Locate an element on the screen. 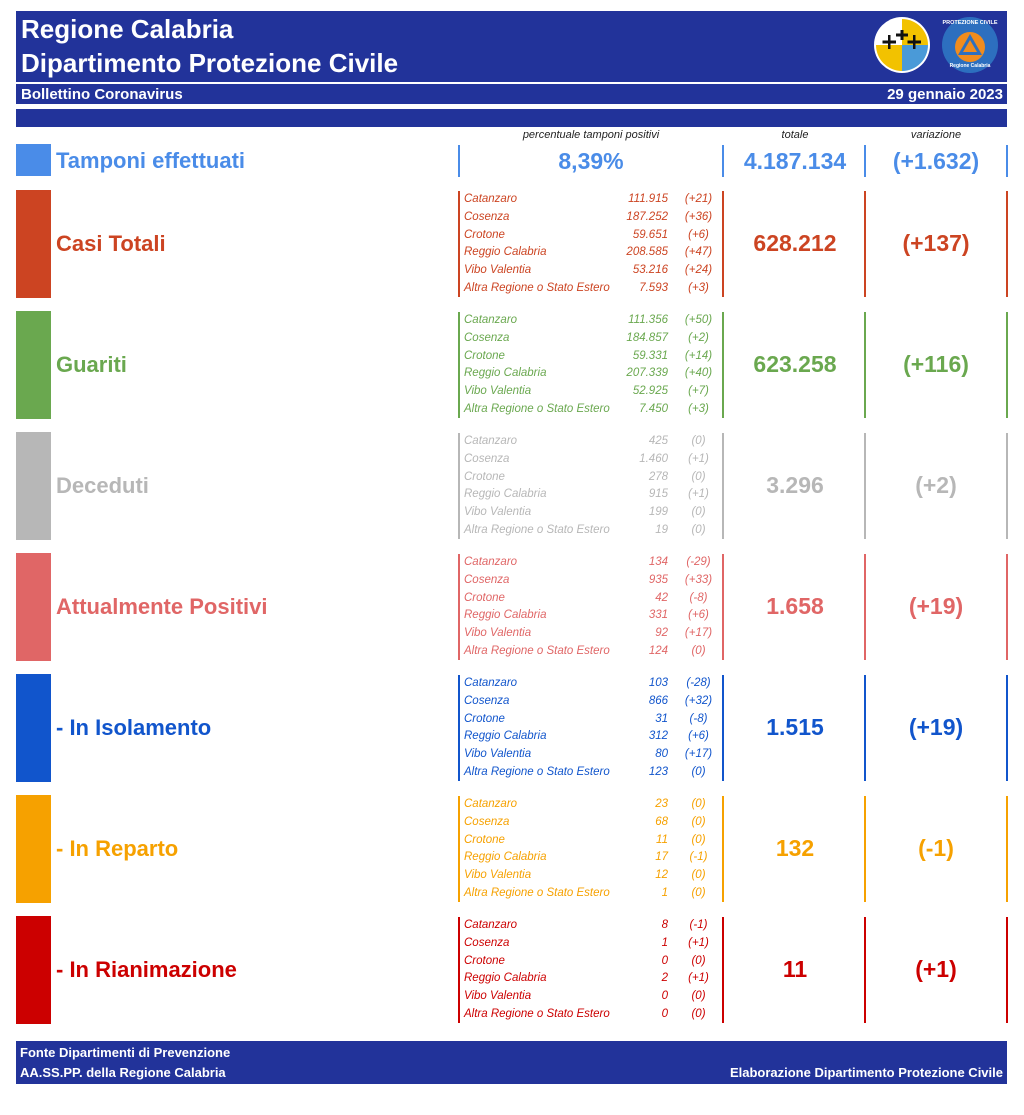 This screenshot has height=1115, width=1024. province-row: Crotone 42 (-8) is located at coordinates (595, 601).